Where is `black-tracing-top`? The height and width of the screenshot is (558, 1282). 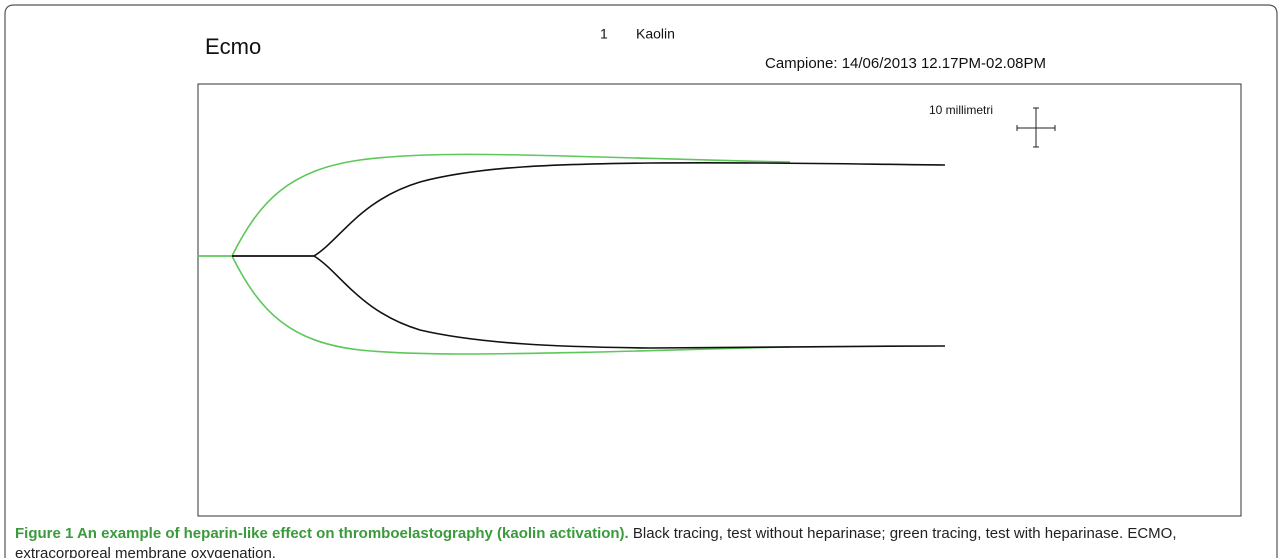 black-tracing-top is located at coordinates (589, 209).